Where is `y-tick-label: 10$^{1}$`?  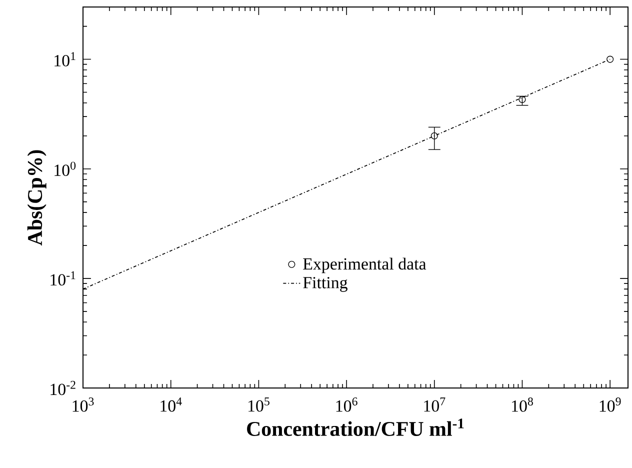
y-tick-label: 10$^{1}$ is located at coordinates (65, 59).